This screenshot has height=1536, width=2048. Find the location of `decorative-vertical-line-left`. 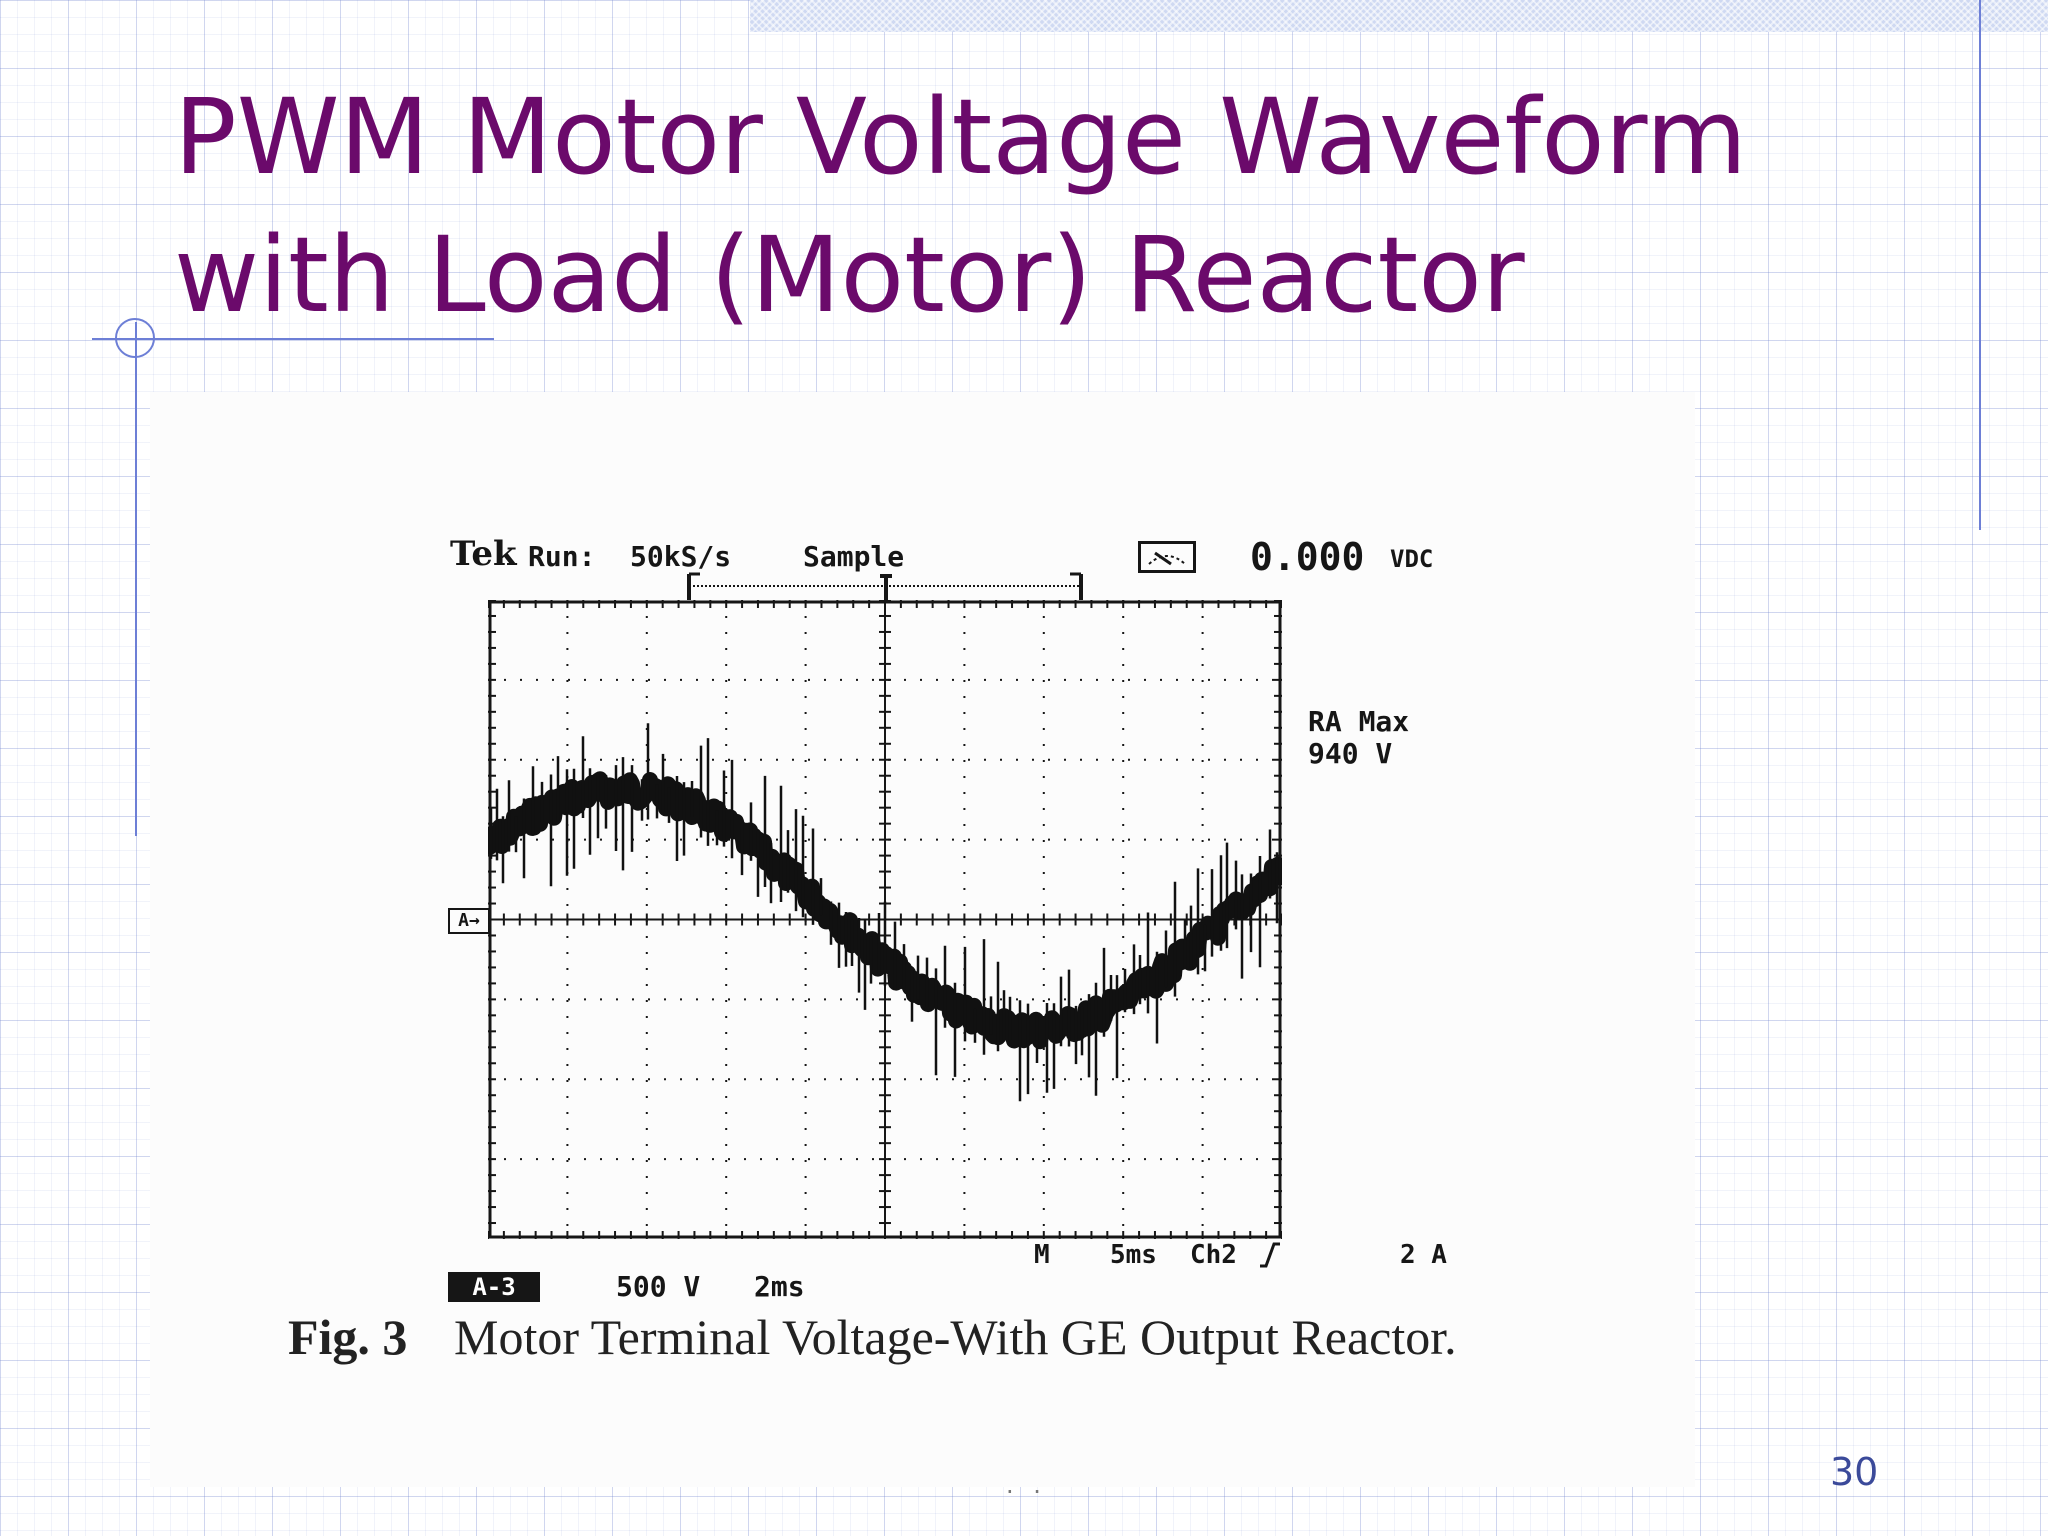

decorative-vertical-line-left is located at coordinates (136, 579).